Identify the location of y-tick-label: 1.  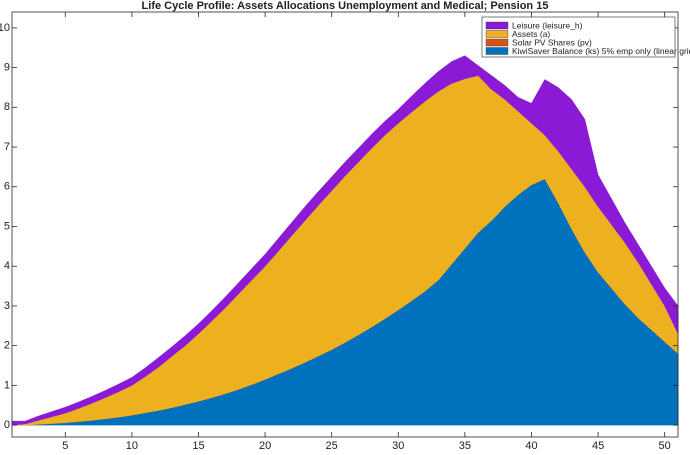
(7, 385).